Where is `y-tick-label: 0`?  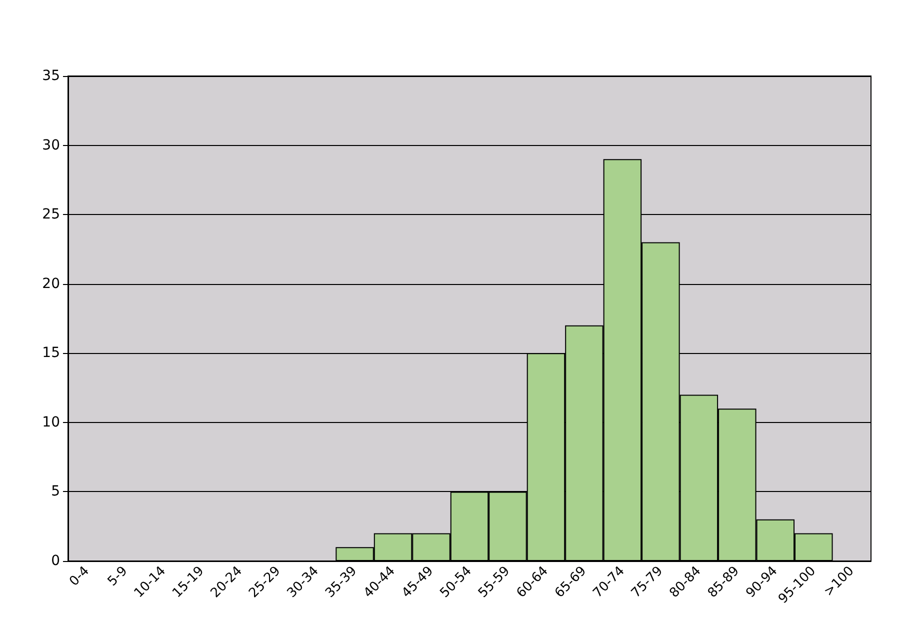
y-tick-label: 0 is located at coordinates (55, 561).